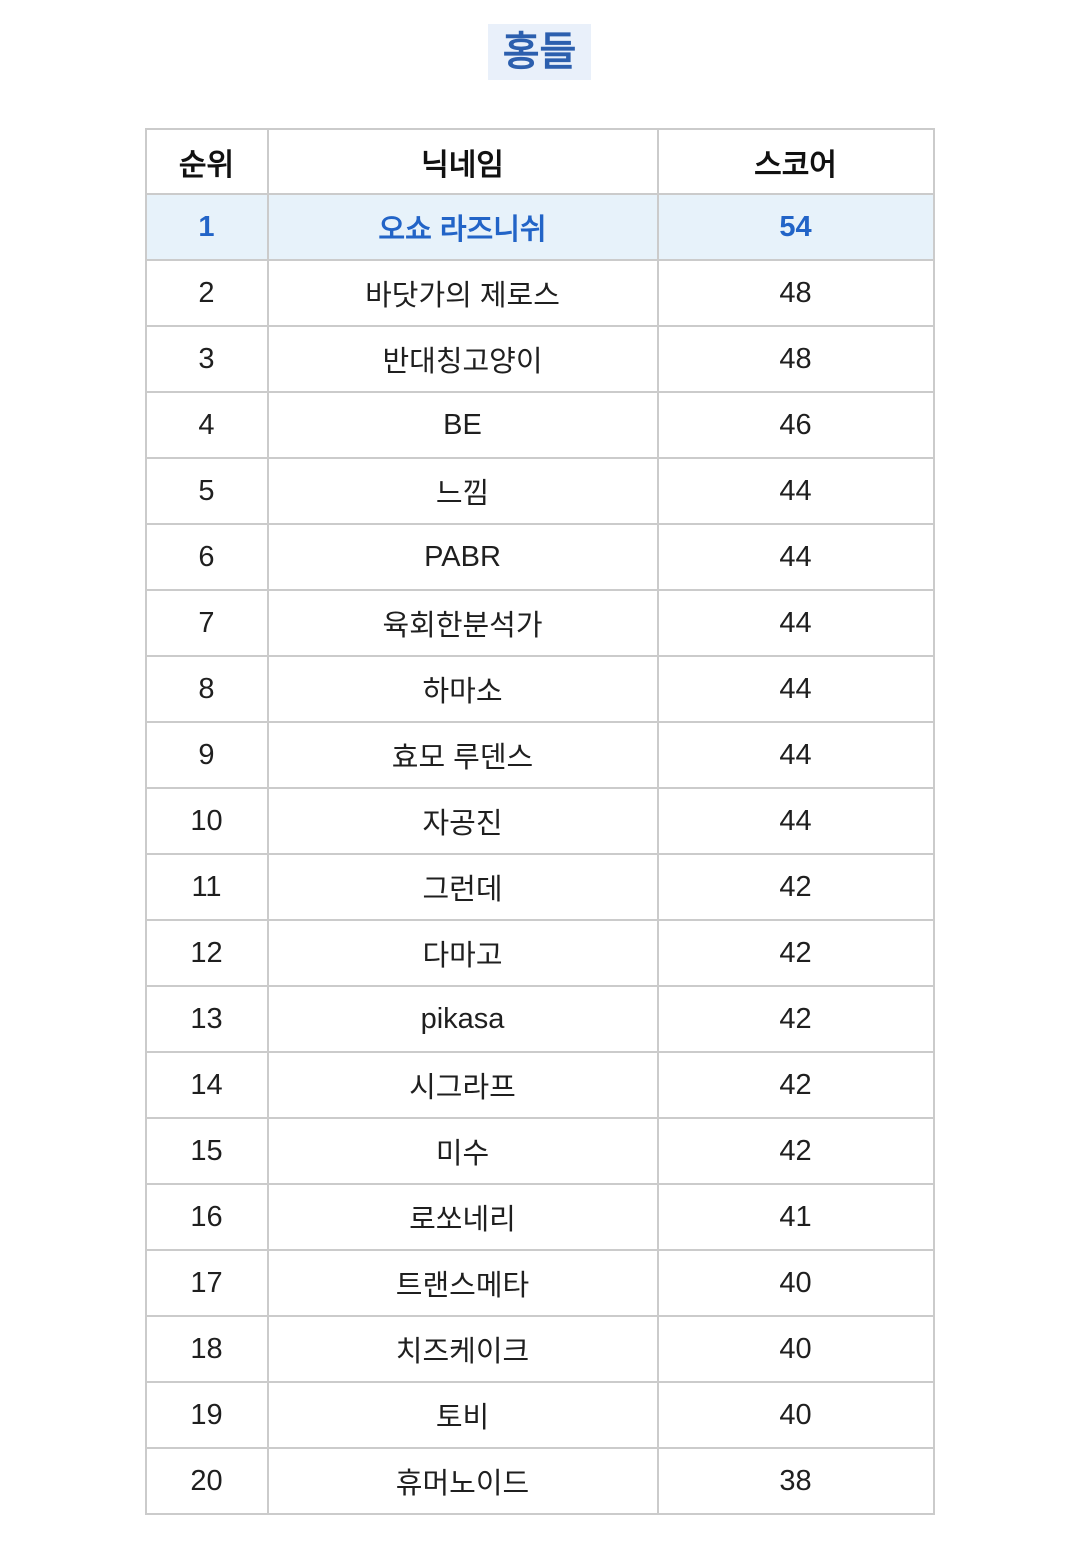 Image resolution: width=1079 pixels, height=1567 pixels. I want to click on rank-cell: 15, so click(206, 1151).